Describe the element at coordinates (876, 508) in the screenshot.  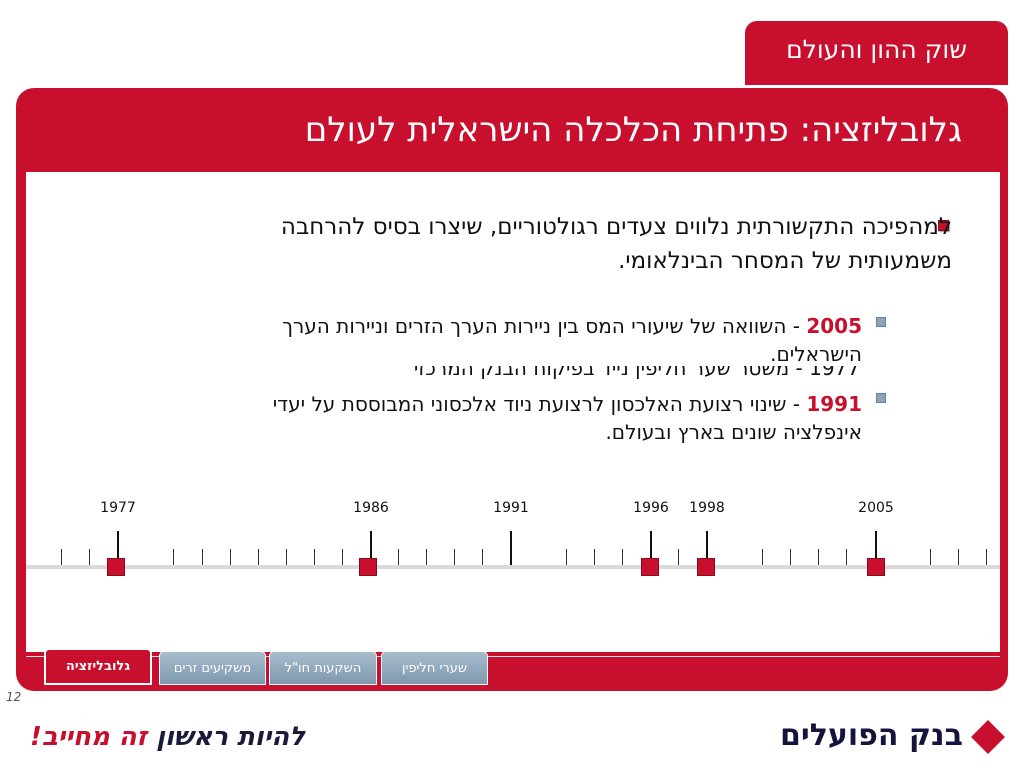
I see `timeline-year-label: 2005` at that location.